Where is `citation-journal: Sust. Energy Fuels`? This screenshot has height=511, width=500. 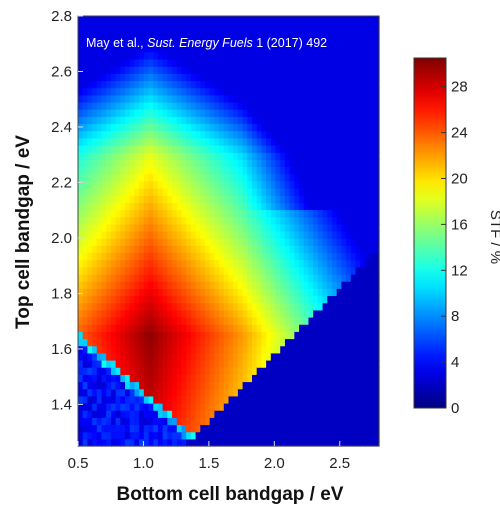 citation-journal: Sust. Energy Fuels is located at coordinates (200, 43).